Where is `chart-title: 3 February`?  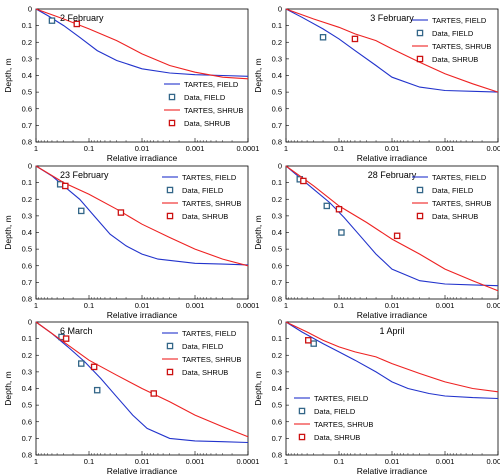
chart-title: 3 February is located at coordinates (392, 18).